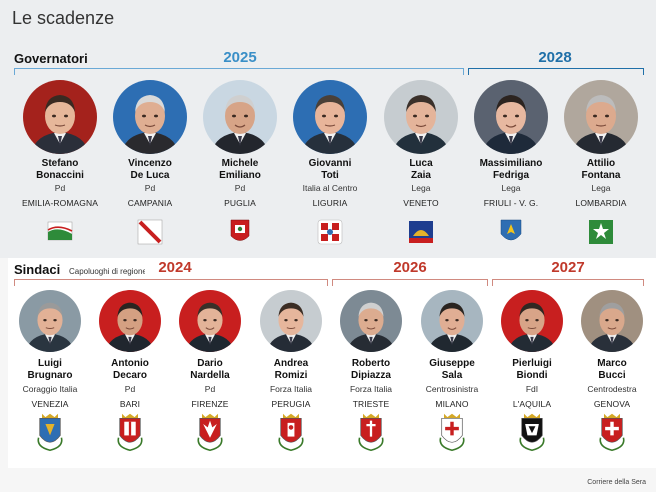 The width and height of the screenshot is (656, 492). I want to click on first-name: Andrea, so click(291, 363).